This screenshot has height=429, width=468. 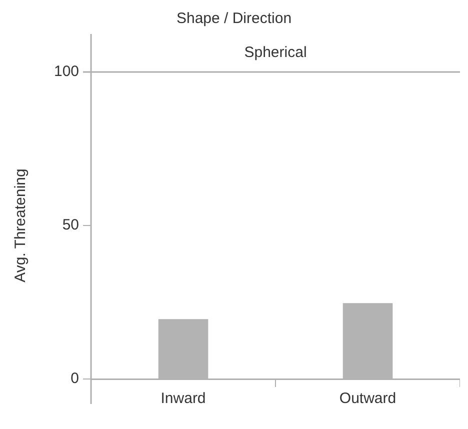 I want to click on y-tick-label: 0, so click(x=75, y=379).